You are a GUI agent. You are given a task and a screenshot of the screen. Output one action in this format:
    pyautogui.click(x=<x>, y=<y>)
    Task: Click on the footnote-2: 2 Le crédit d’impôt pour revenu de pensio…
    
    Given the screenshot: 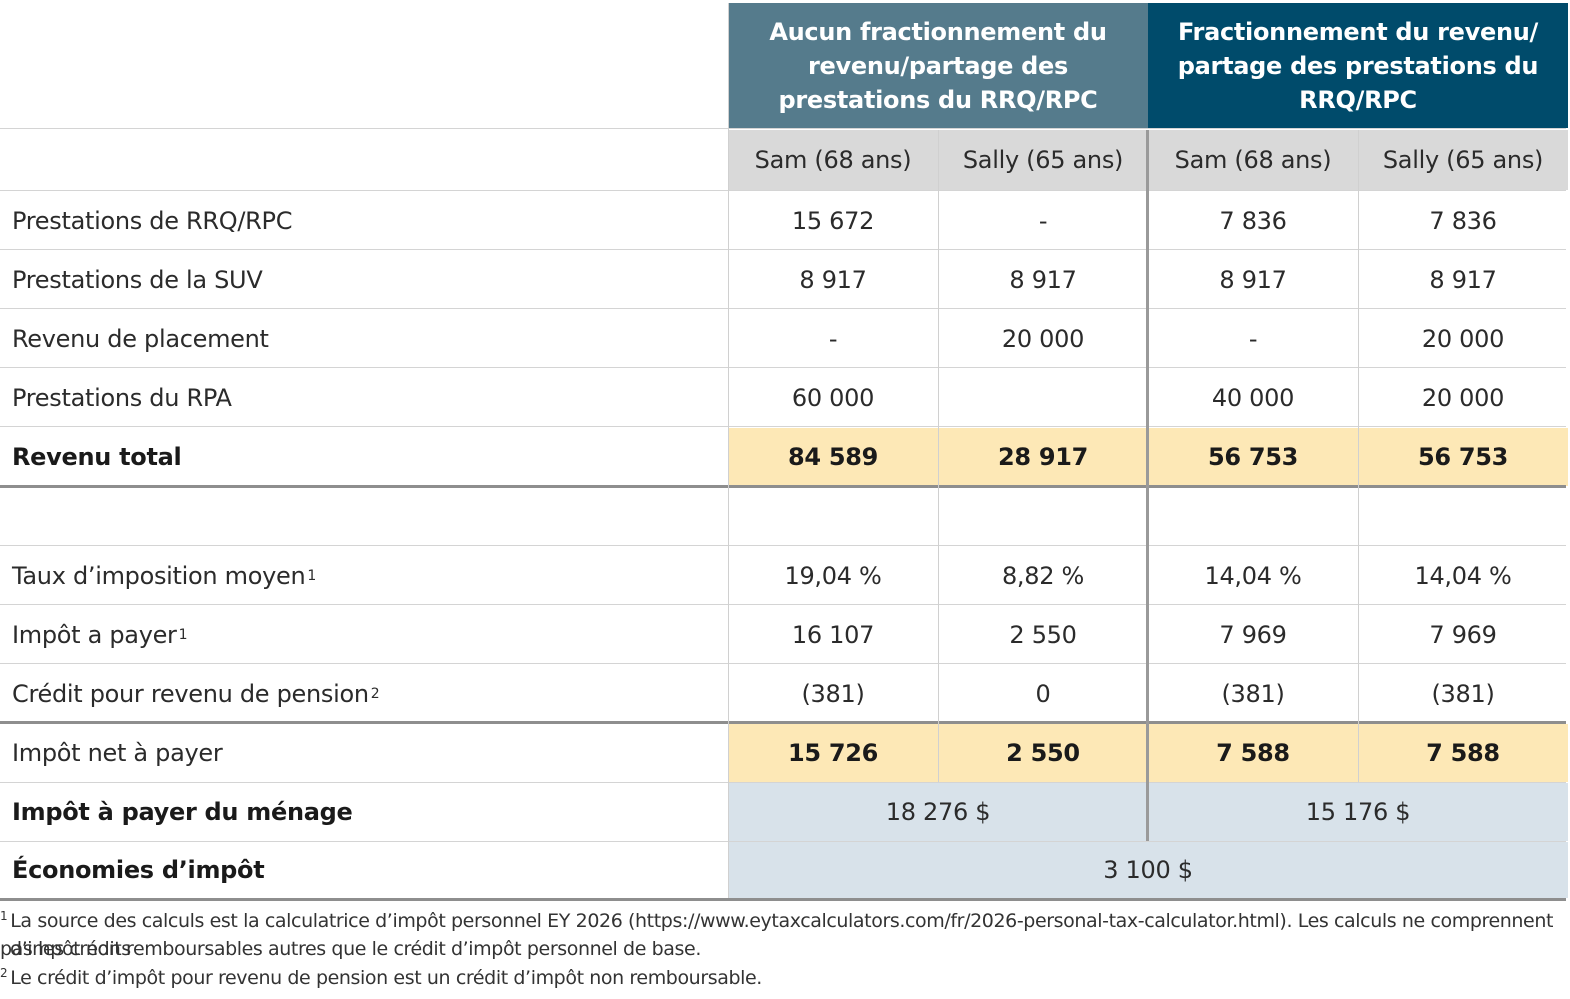 What is the action you would take?
    pyautogui.click(x=381, y=977)
    